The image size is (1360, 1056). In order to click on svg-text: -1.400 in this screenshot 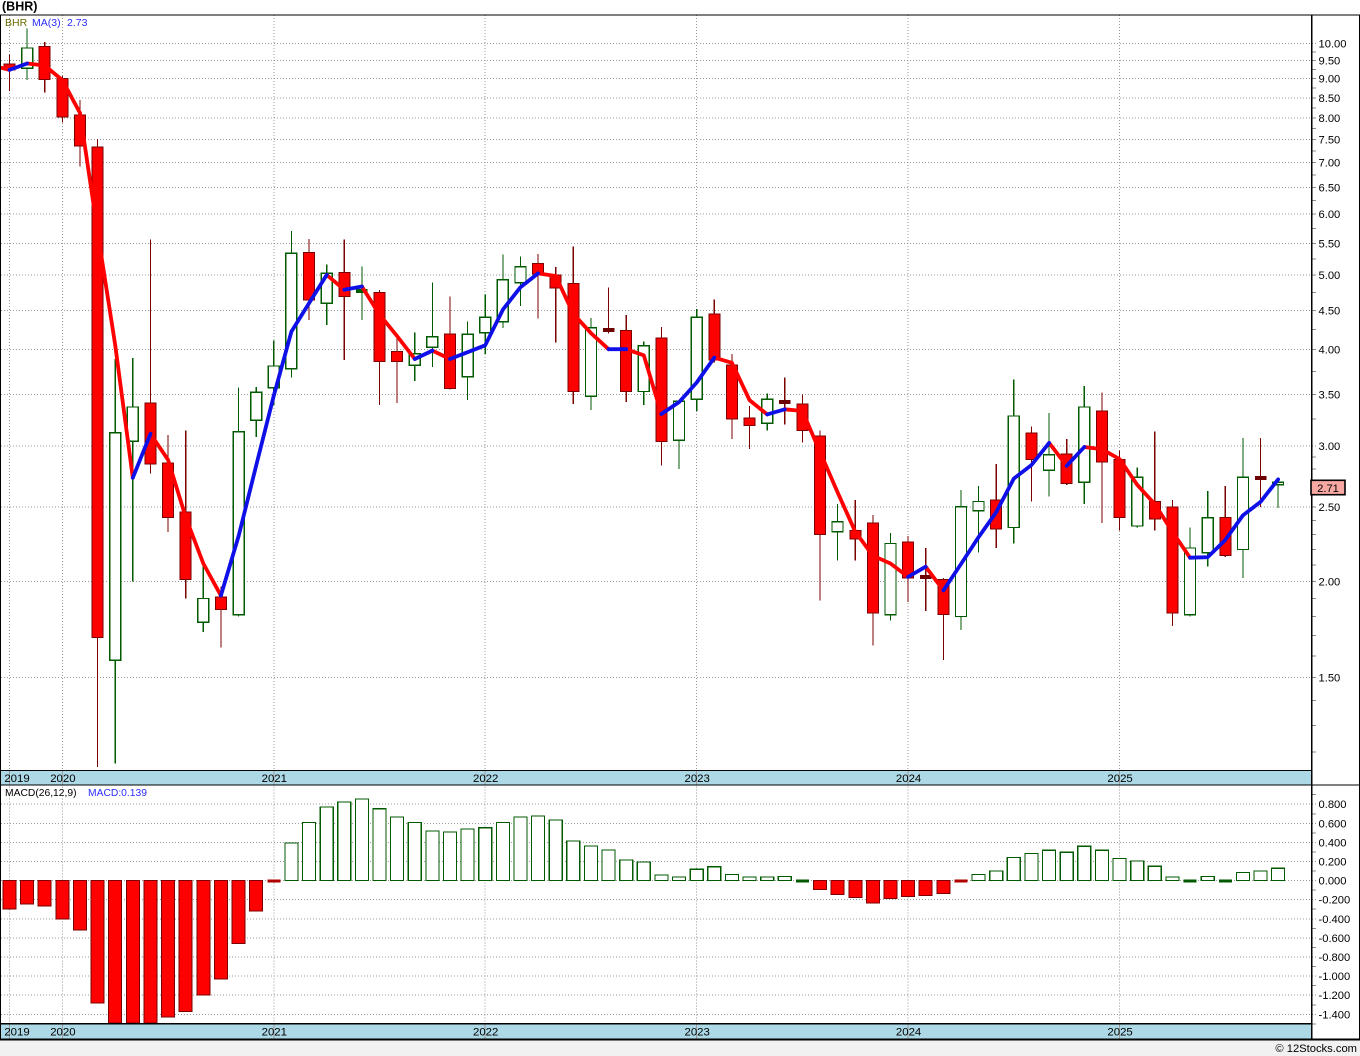, I will do `click(1335, 1015)`.